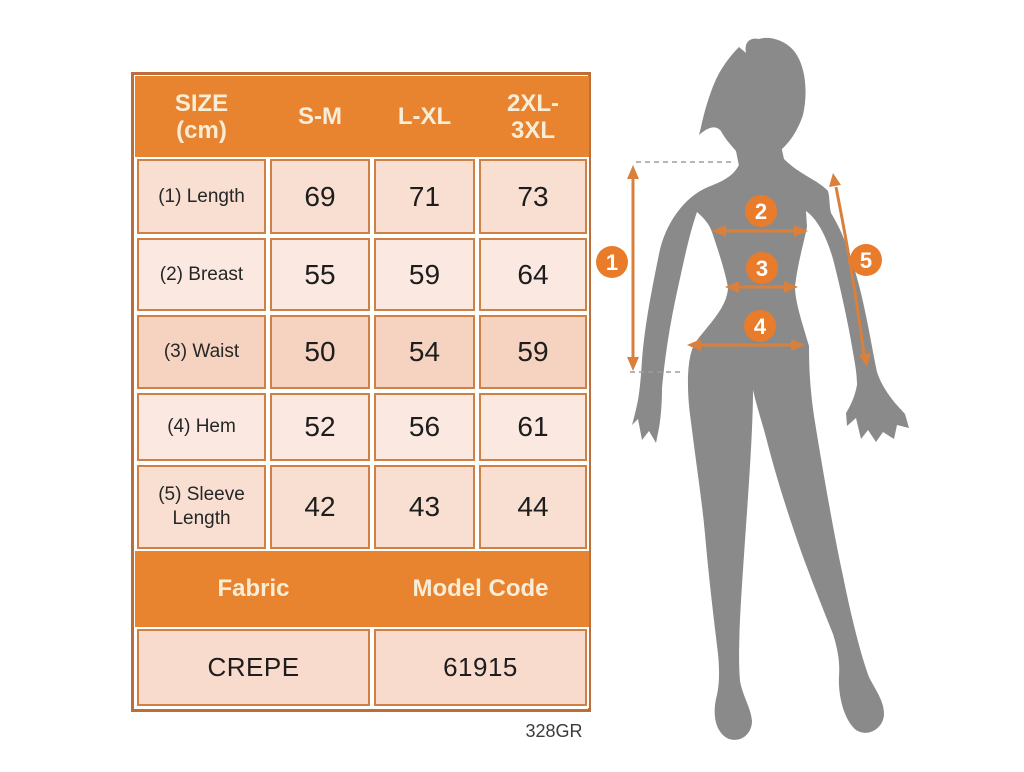  I want to click on marker-number-2: 2, so click(761, 211).